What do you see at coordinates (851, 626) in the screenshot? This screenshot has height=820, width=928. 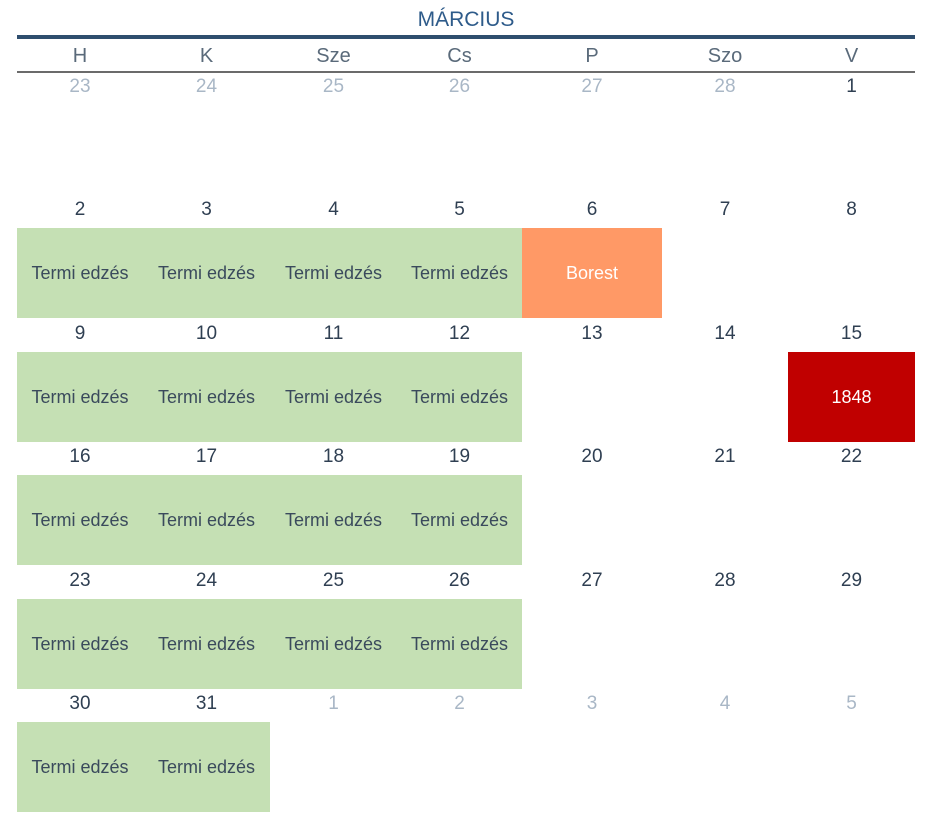 I see `day-cell: 29` at bounding box center [851, 626].